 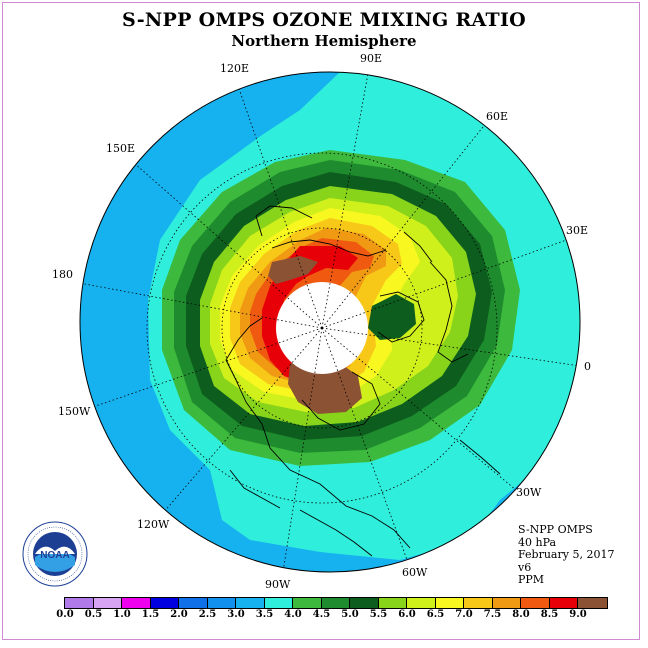 What do you see at coordinates (371, 58) in the screenshot?
I see `lon-label-90e: 90E` at bounding box center [371, 58].